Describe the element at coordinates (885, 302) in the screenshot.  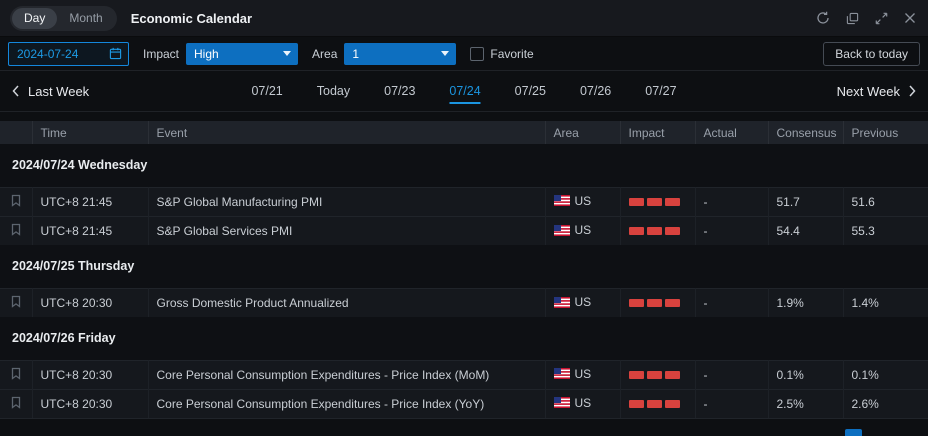
I see `event-previous: 1.4%` at that location.